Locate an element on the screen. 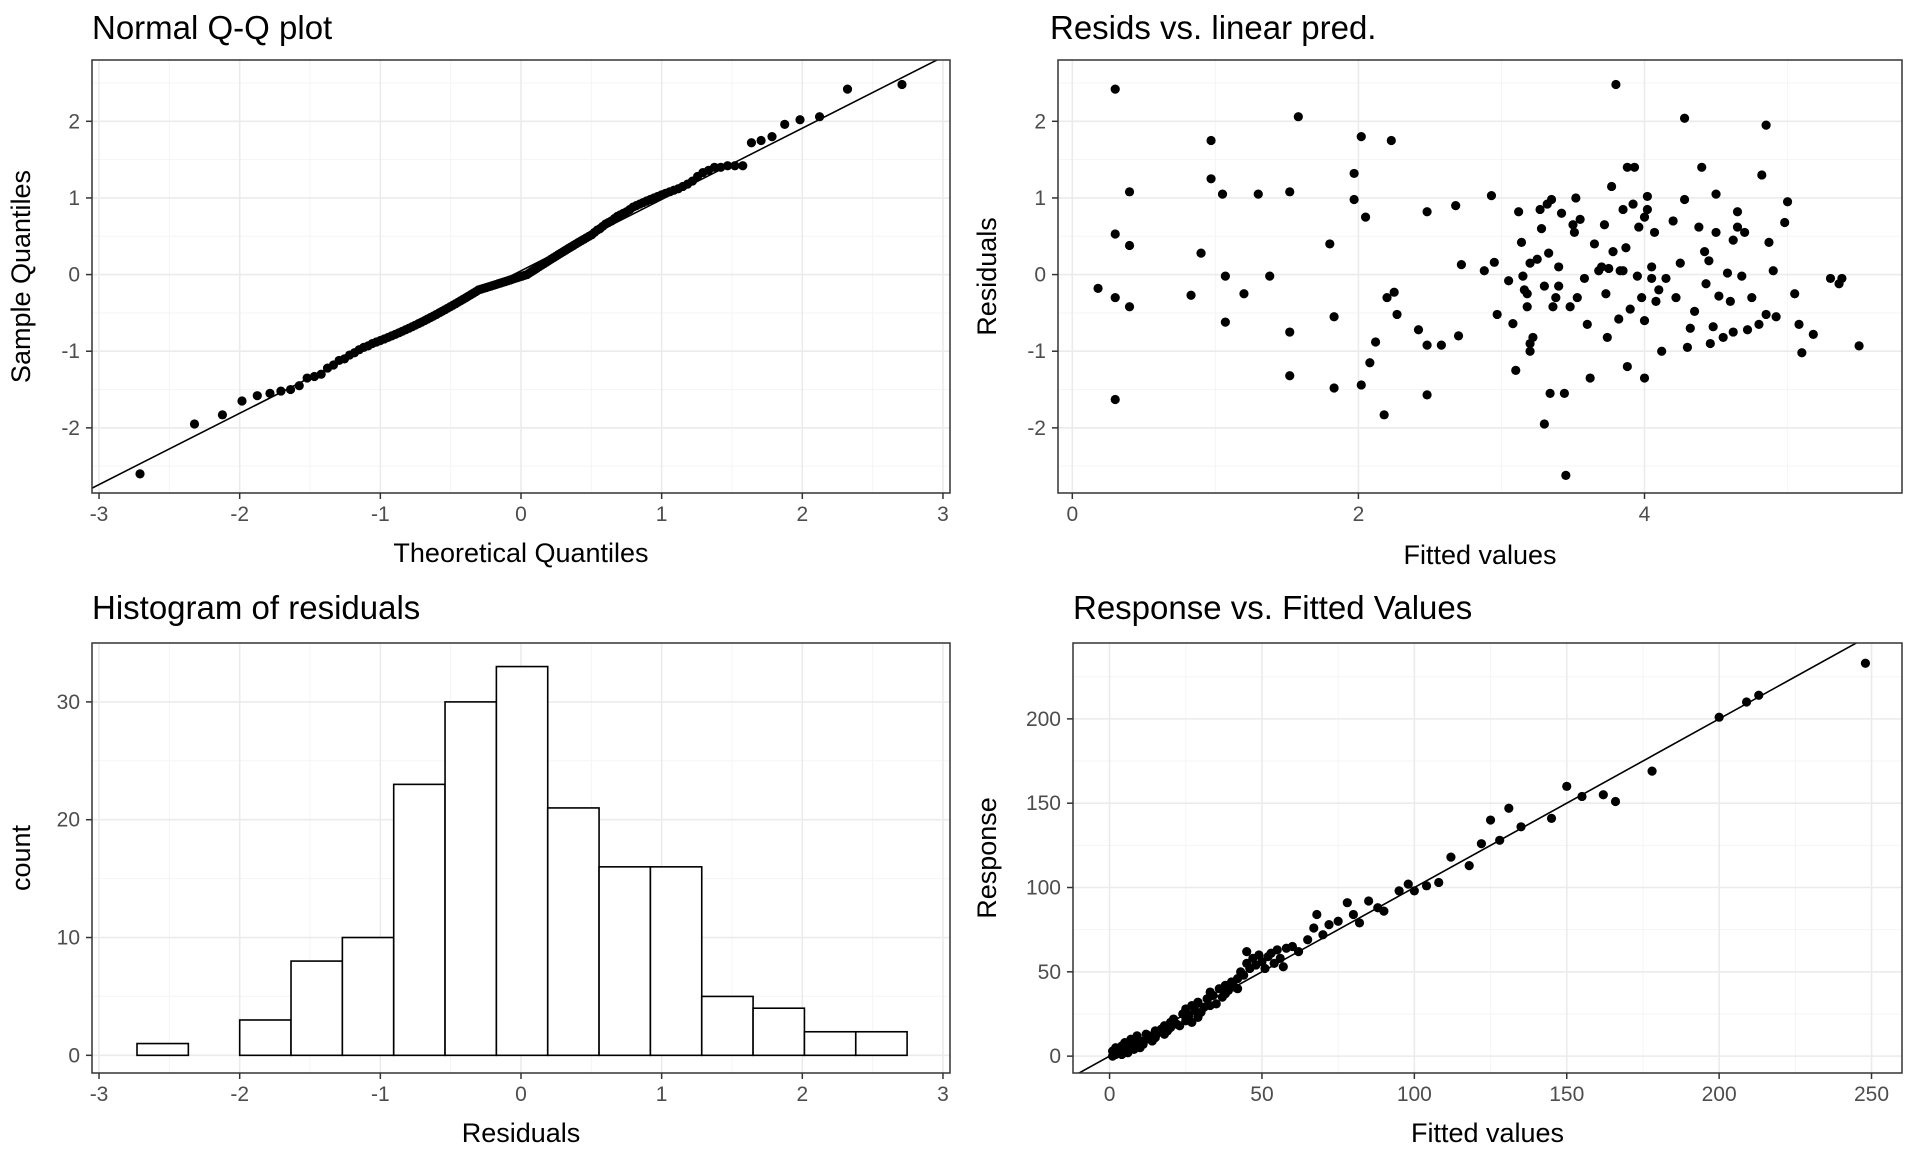 This screenshot has width=1920, height=1152. x-tick-label: 50 is located at coordinates (1261, 1094).